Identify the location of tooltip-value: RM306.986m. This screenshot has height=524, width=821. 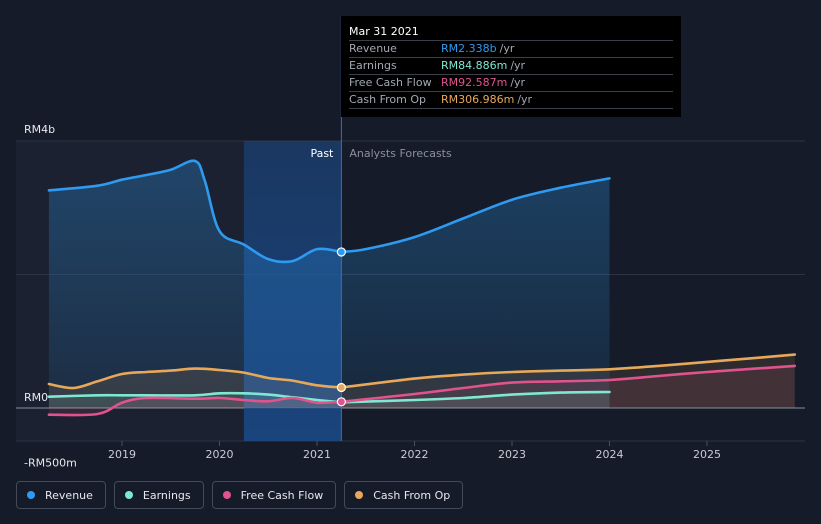
(478, 99).